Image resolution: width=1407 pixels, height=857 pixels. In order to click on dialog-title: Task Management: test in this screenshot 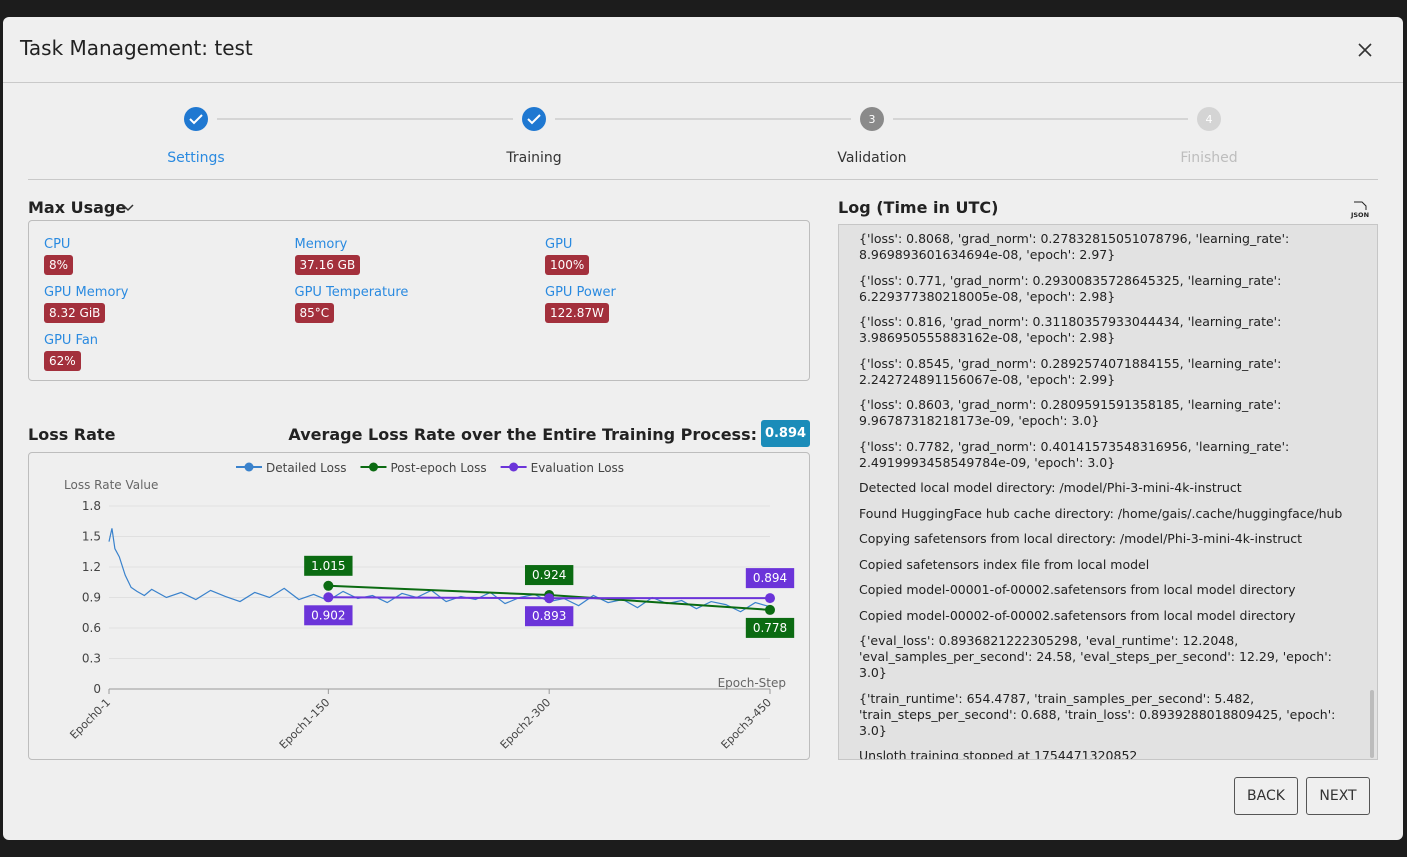, I will do `click(136, 48)`.